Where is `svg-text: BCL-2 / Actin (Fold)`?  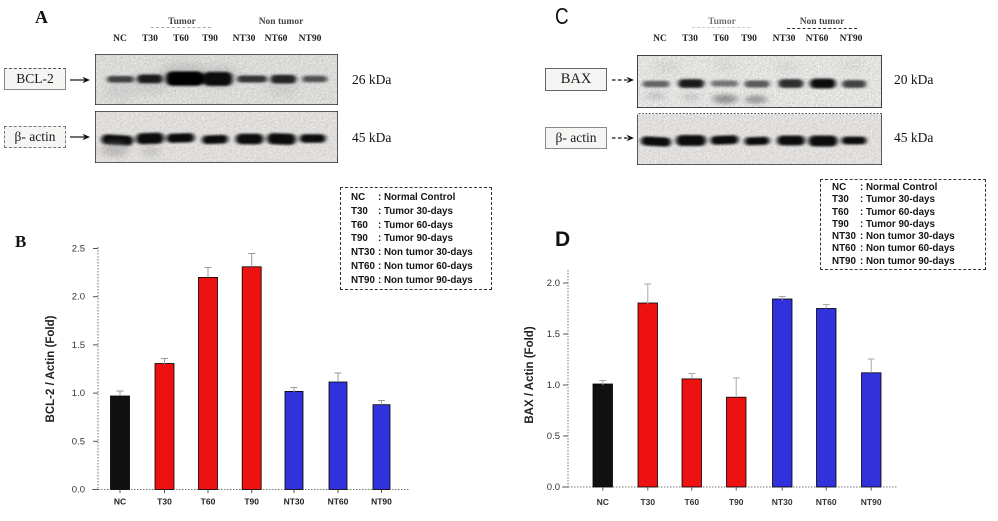
svg-text: BCL-2 / Actin (Fold) is located at coordinates (51, 368).